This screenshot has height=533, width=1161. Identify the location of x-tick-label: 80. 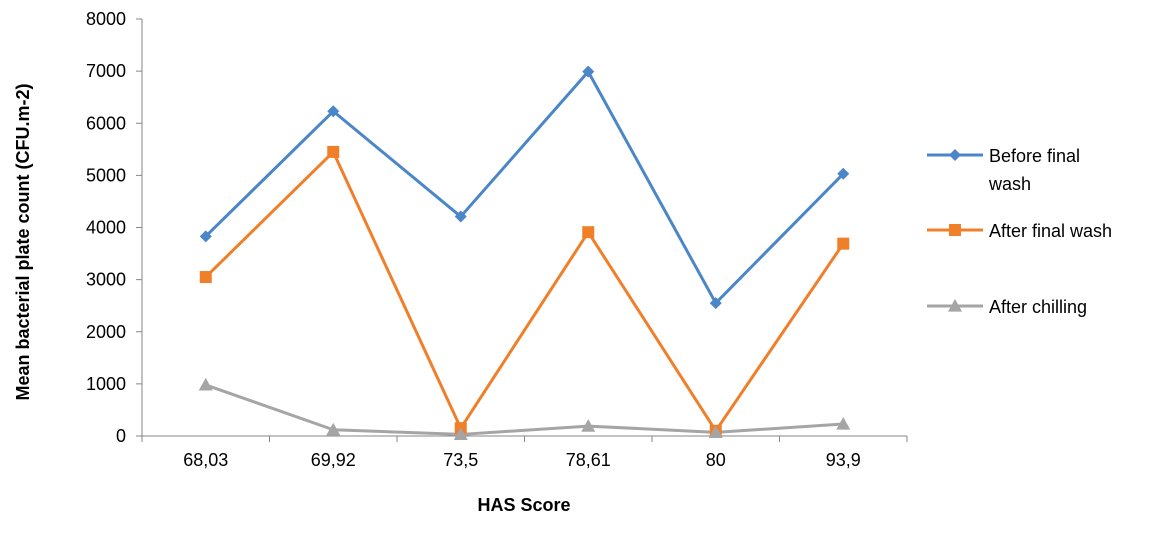
(716, 460).